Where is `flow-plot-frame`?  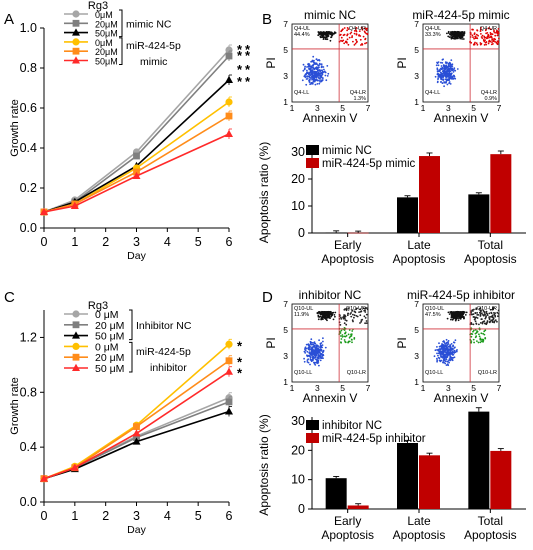 flow-plot-frame is located at coordinates (330, 63).